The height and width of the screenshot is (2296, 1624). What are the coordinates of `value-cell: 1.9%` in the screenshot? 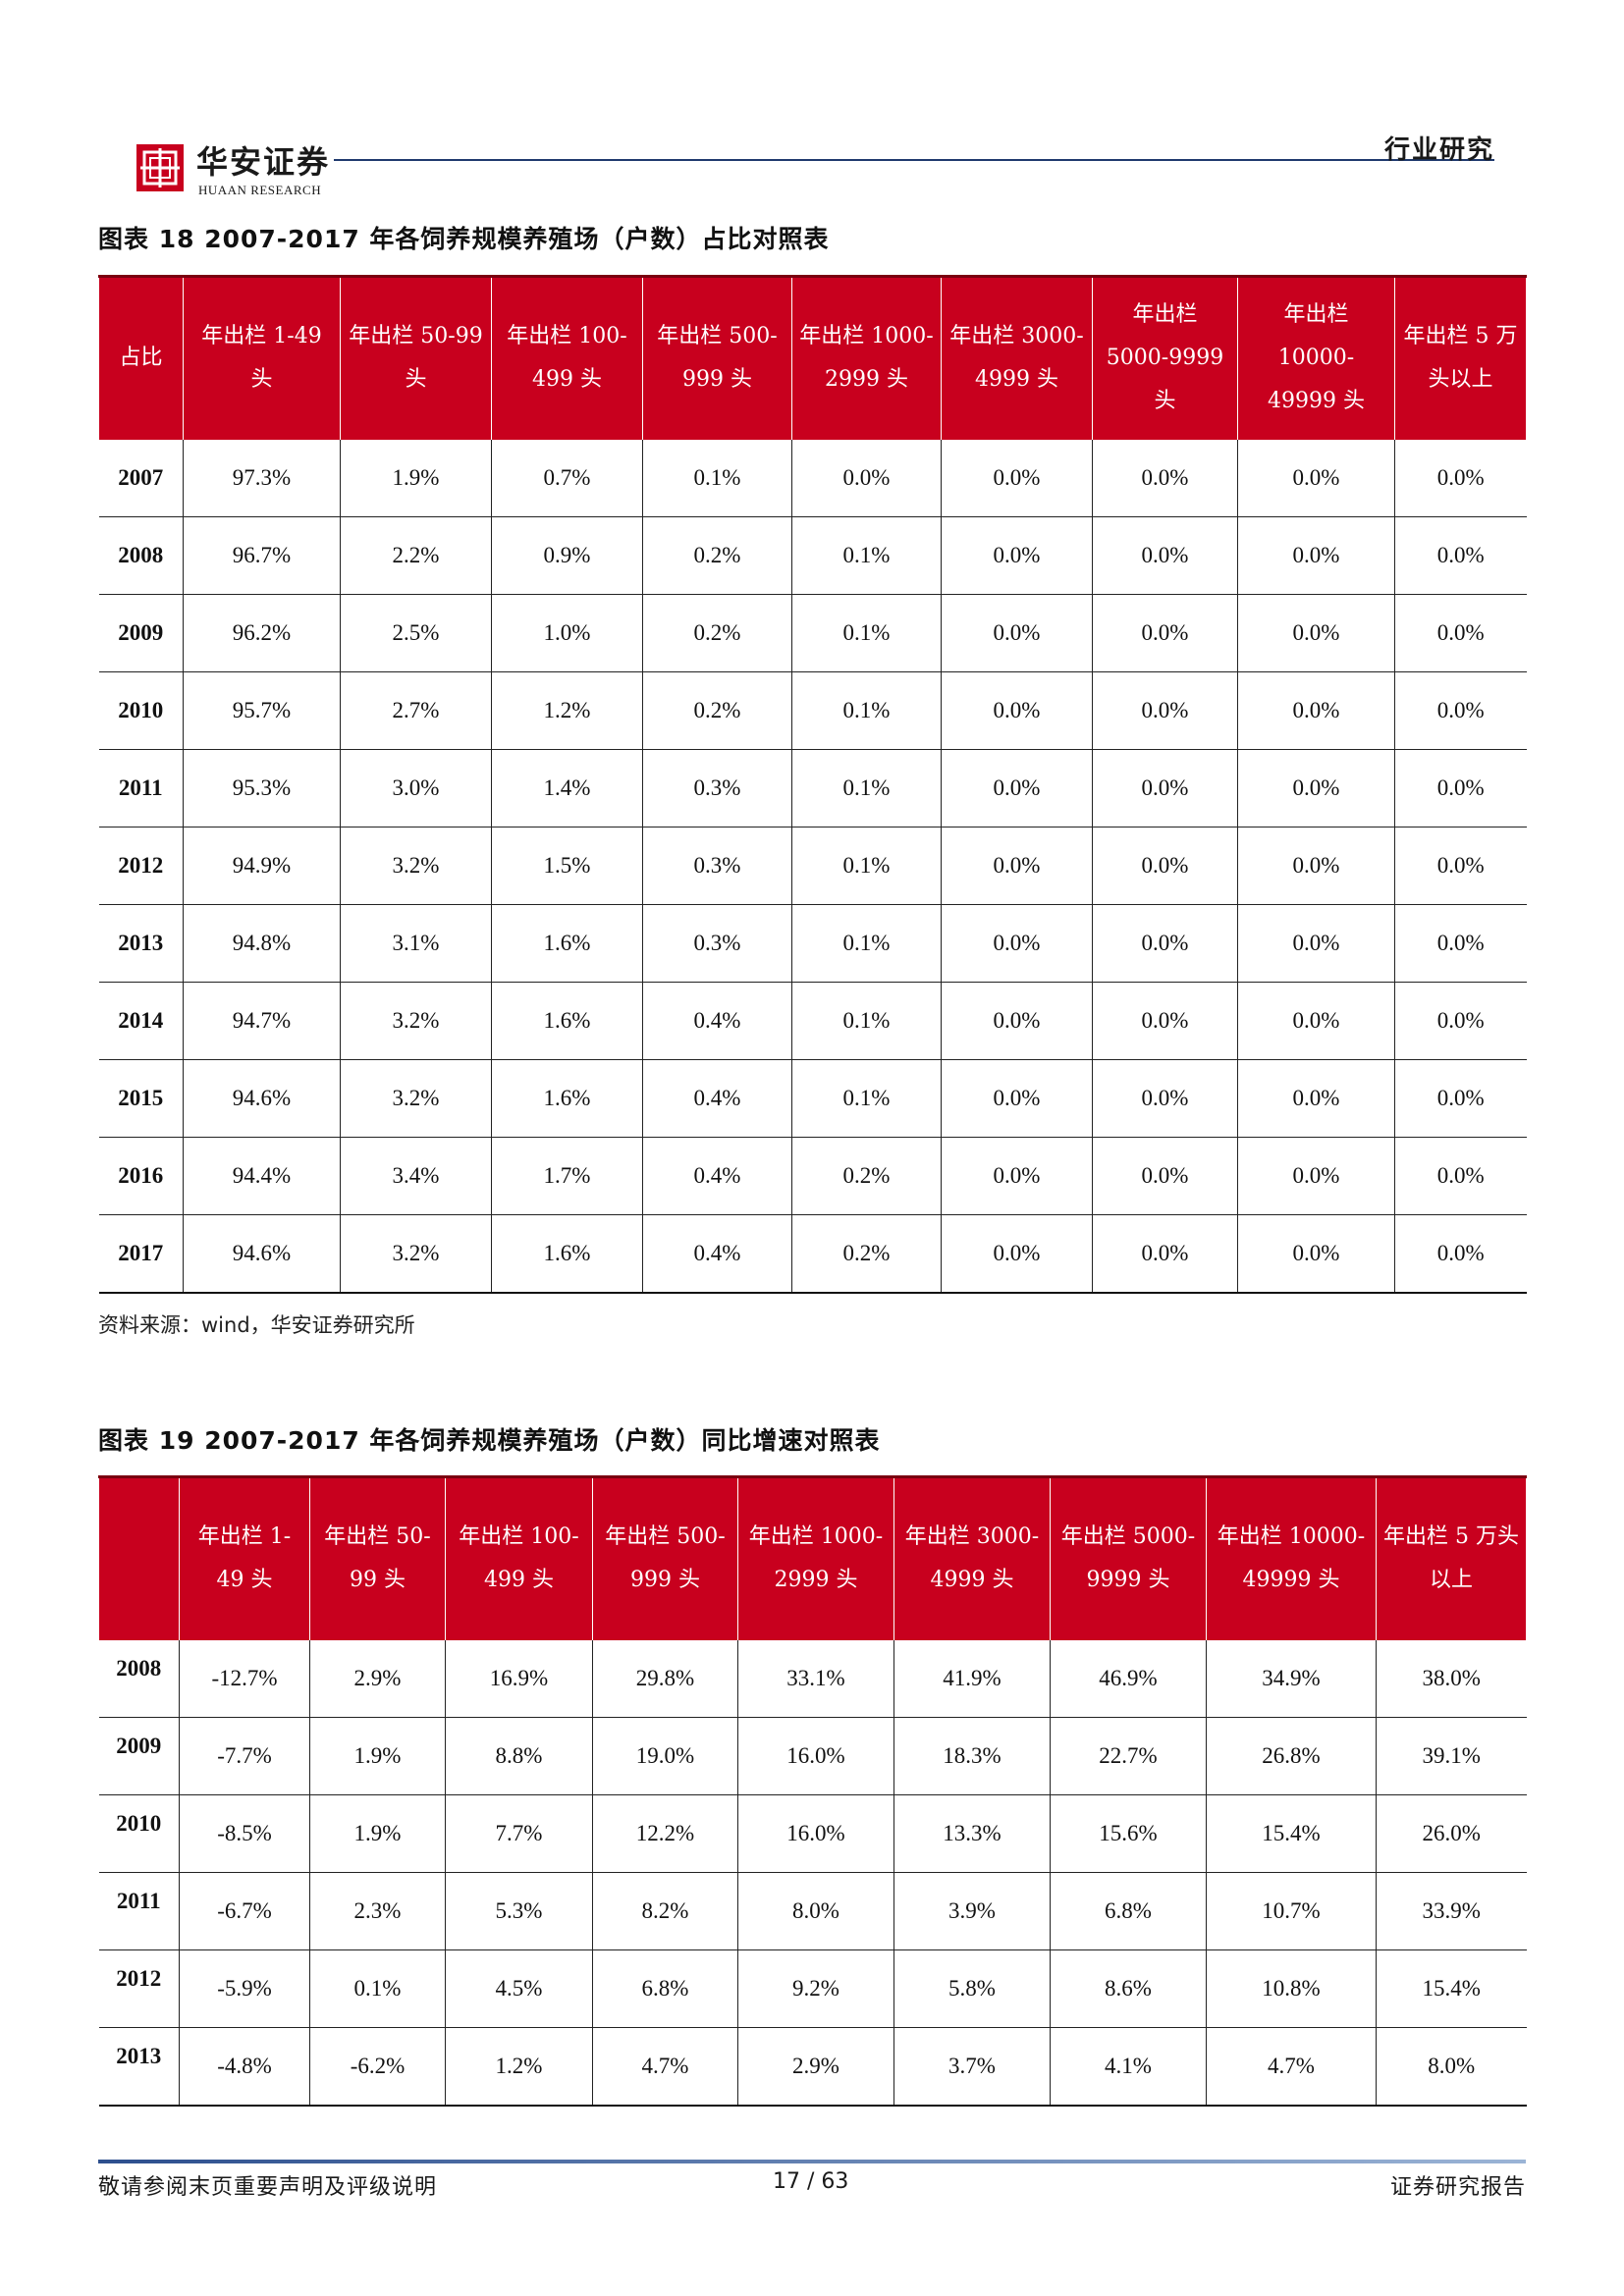 It's located at (377, 1834).